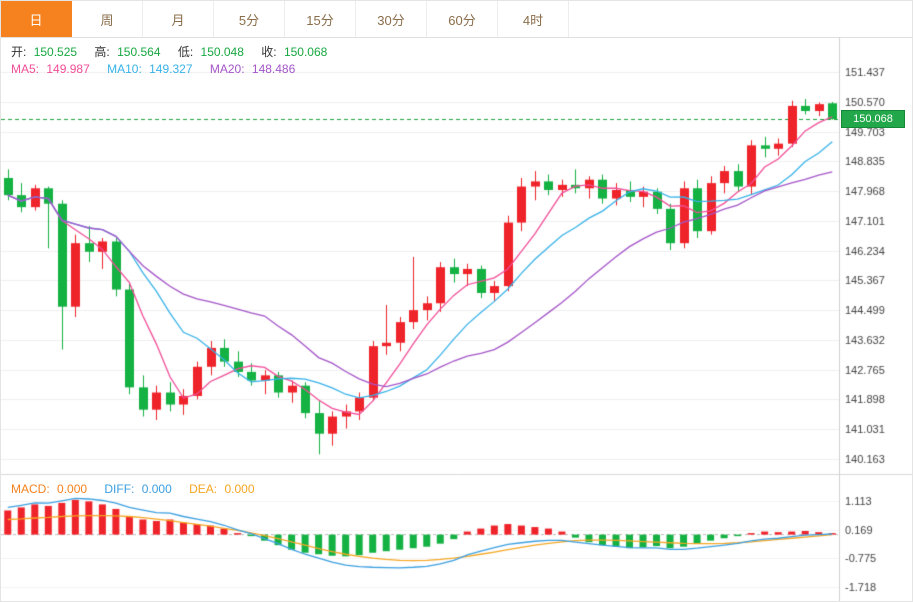  I want to click on close-label: 收:, so click(269, 52).